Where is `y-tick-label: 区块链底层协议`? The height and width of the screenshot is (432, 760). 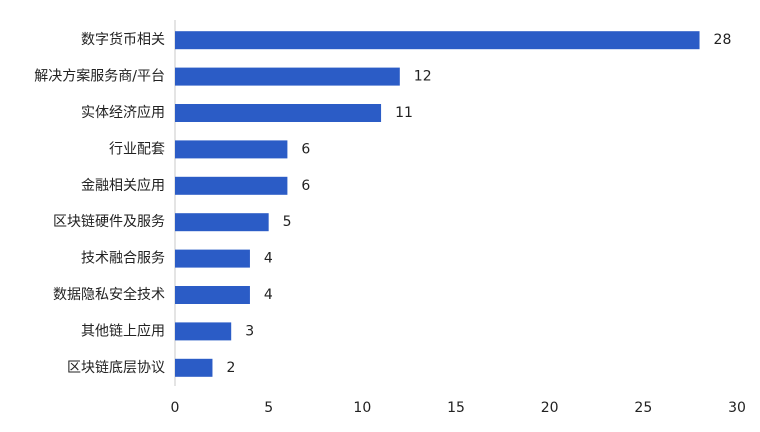
y-tick-label: 区块链底层协议 is located at coordinates (116, 368).